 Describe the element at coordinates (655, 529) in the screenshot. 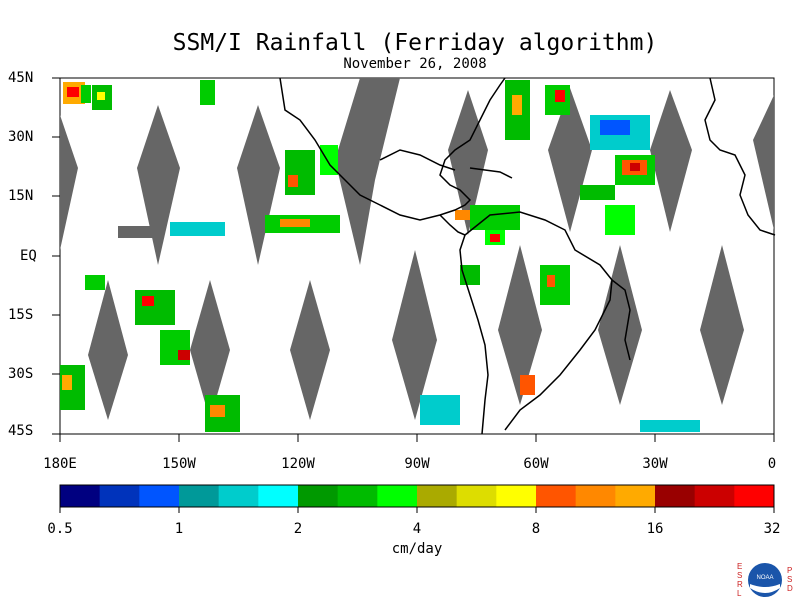

I see `colorbar-tick-label: 16` at that location.